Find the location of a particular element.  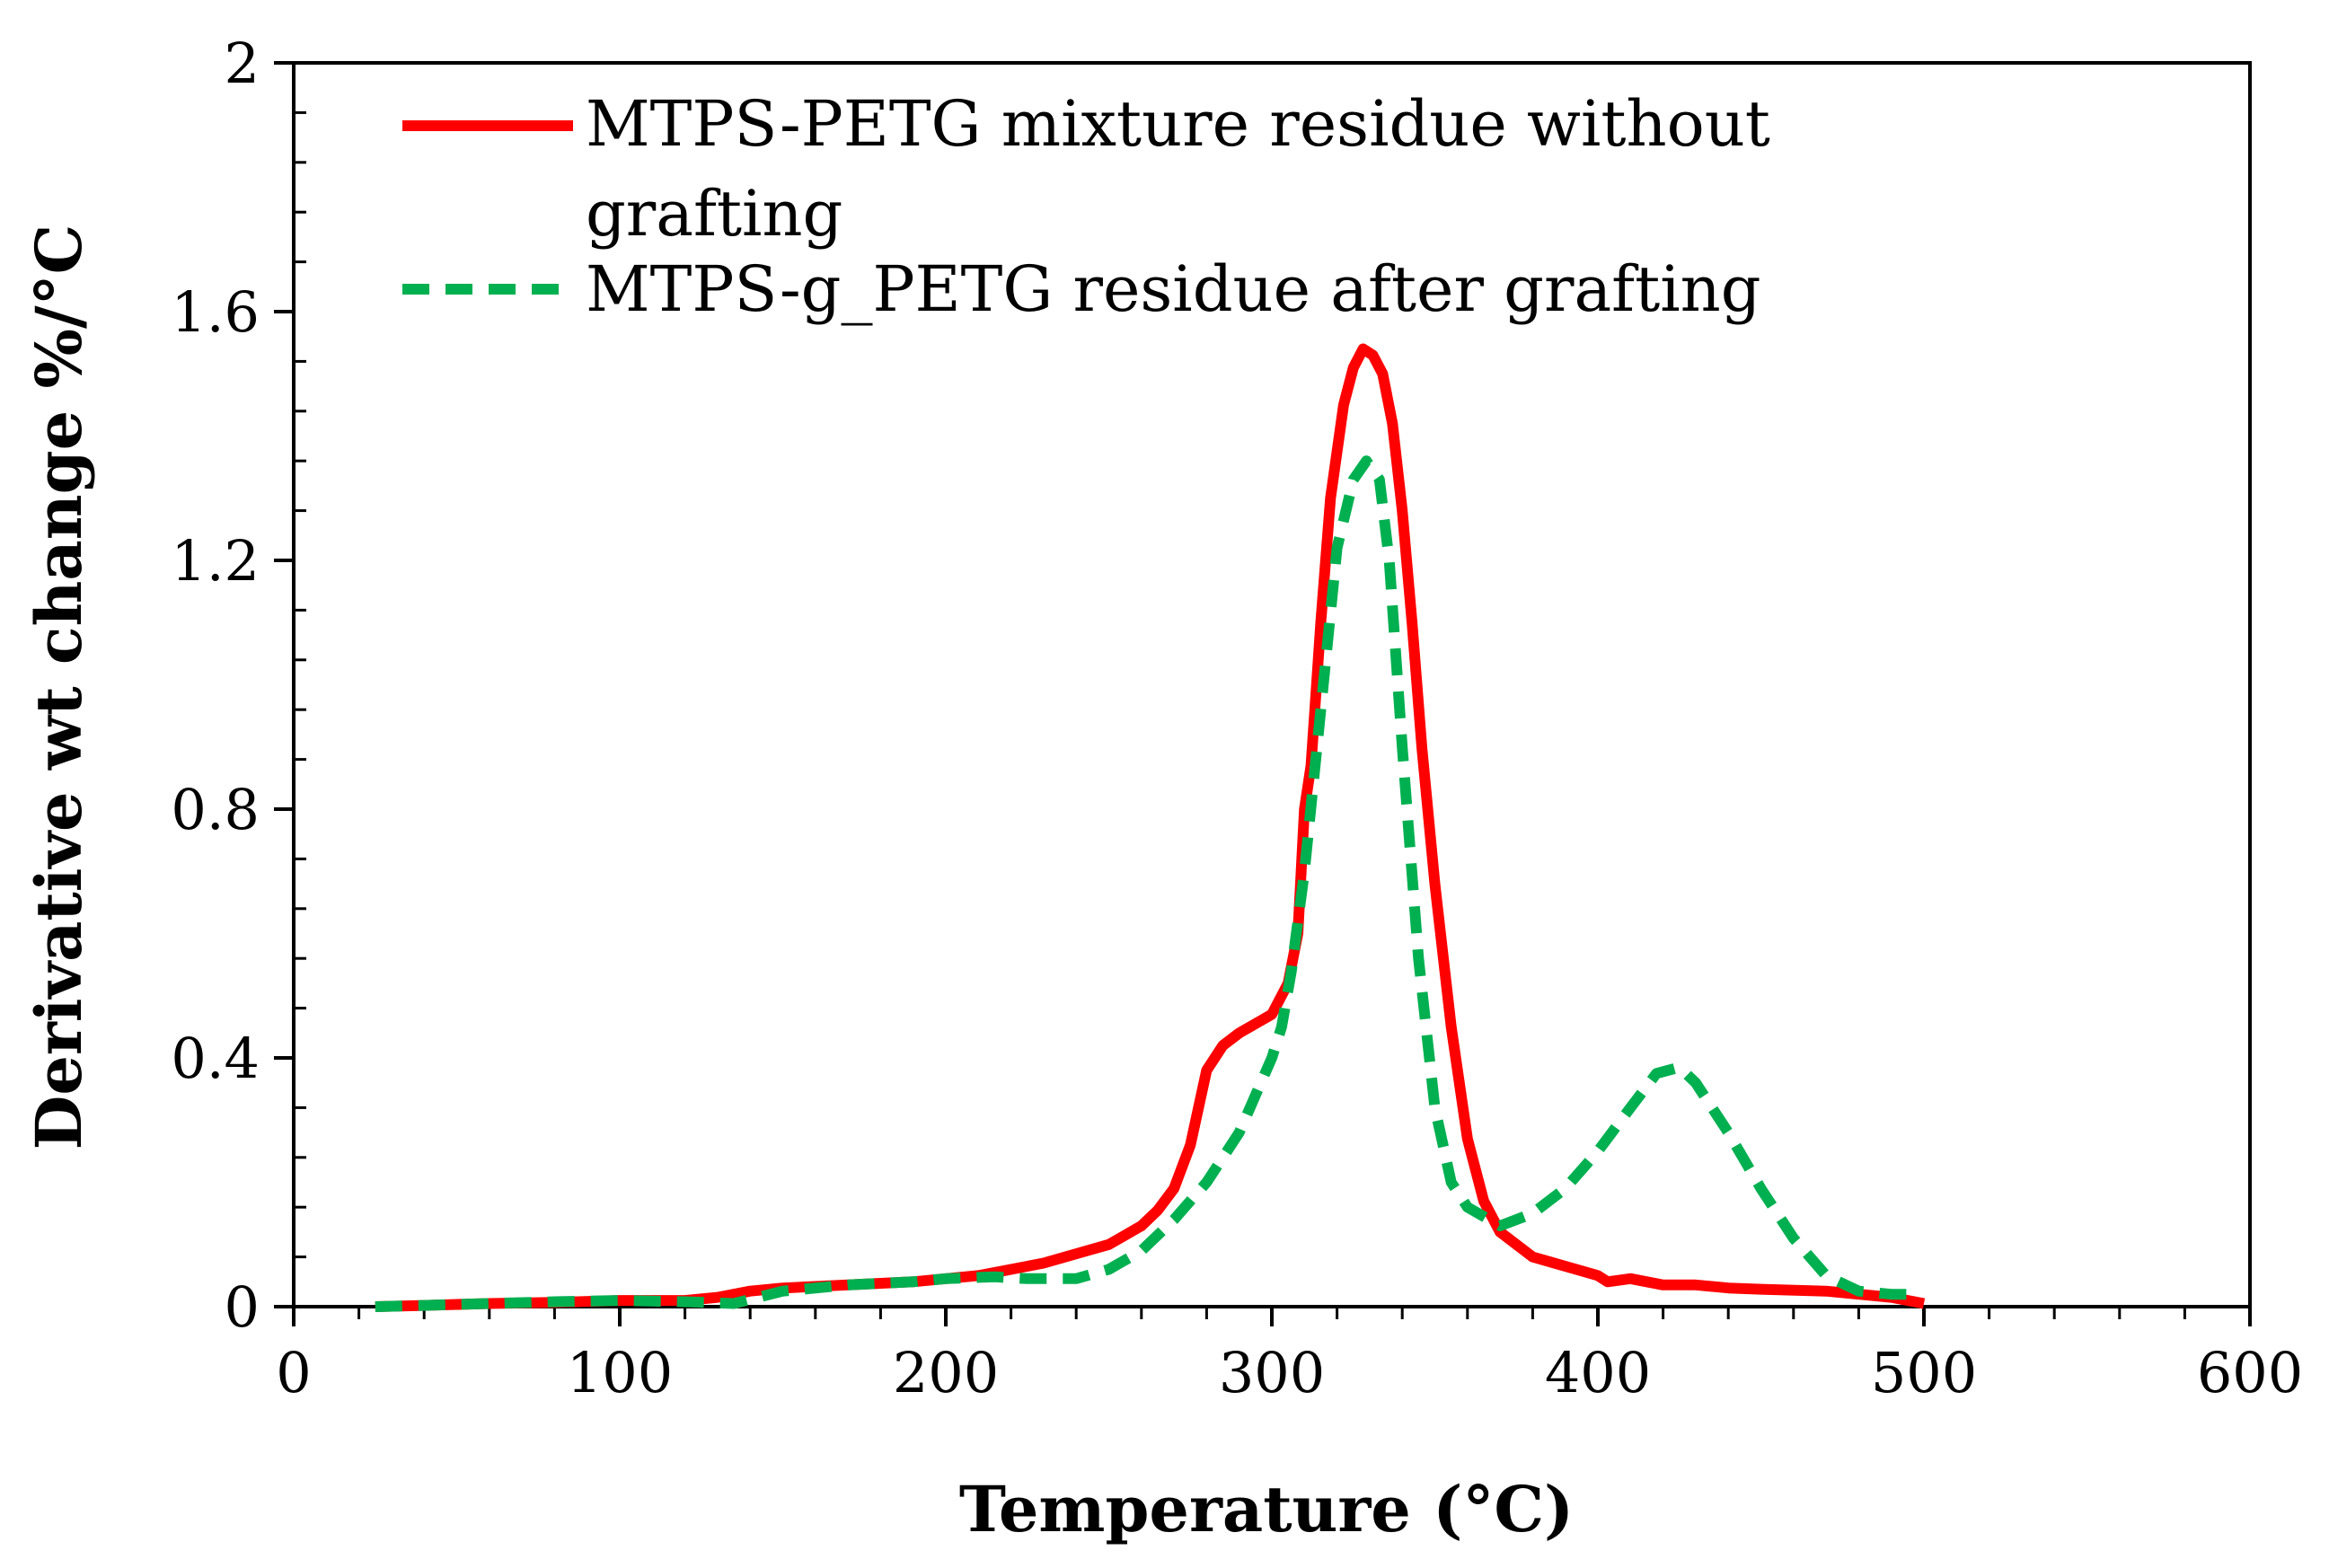

x-tick-label: 300 is located at coordinates (1272, 1372).